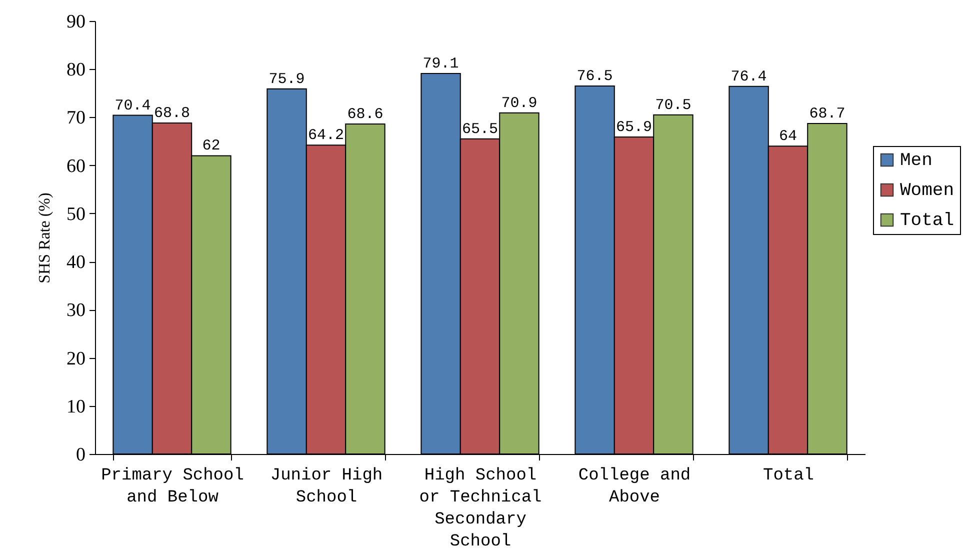  What do you see at coordinates (76, 311) in the screenshot?
I see `y-tick-label: 30` at bounding box center [76, 311].